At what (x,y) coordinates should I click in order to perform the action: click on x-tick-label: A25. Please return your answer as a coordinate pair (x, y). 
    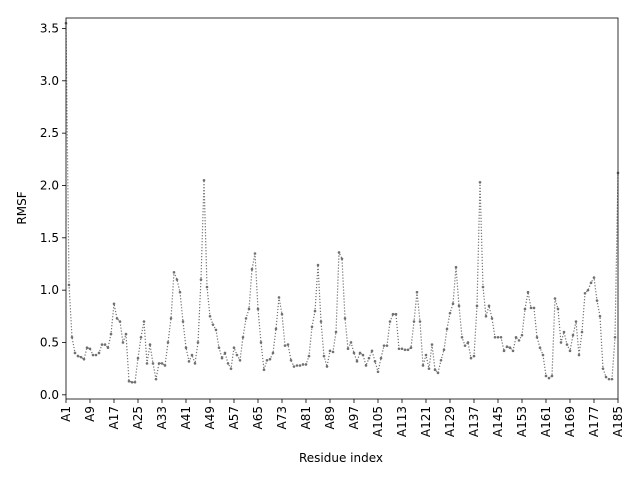
    Looking at the image, I should click on (138, 417).